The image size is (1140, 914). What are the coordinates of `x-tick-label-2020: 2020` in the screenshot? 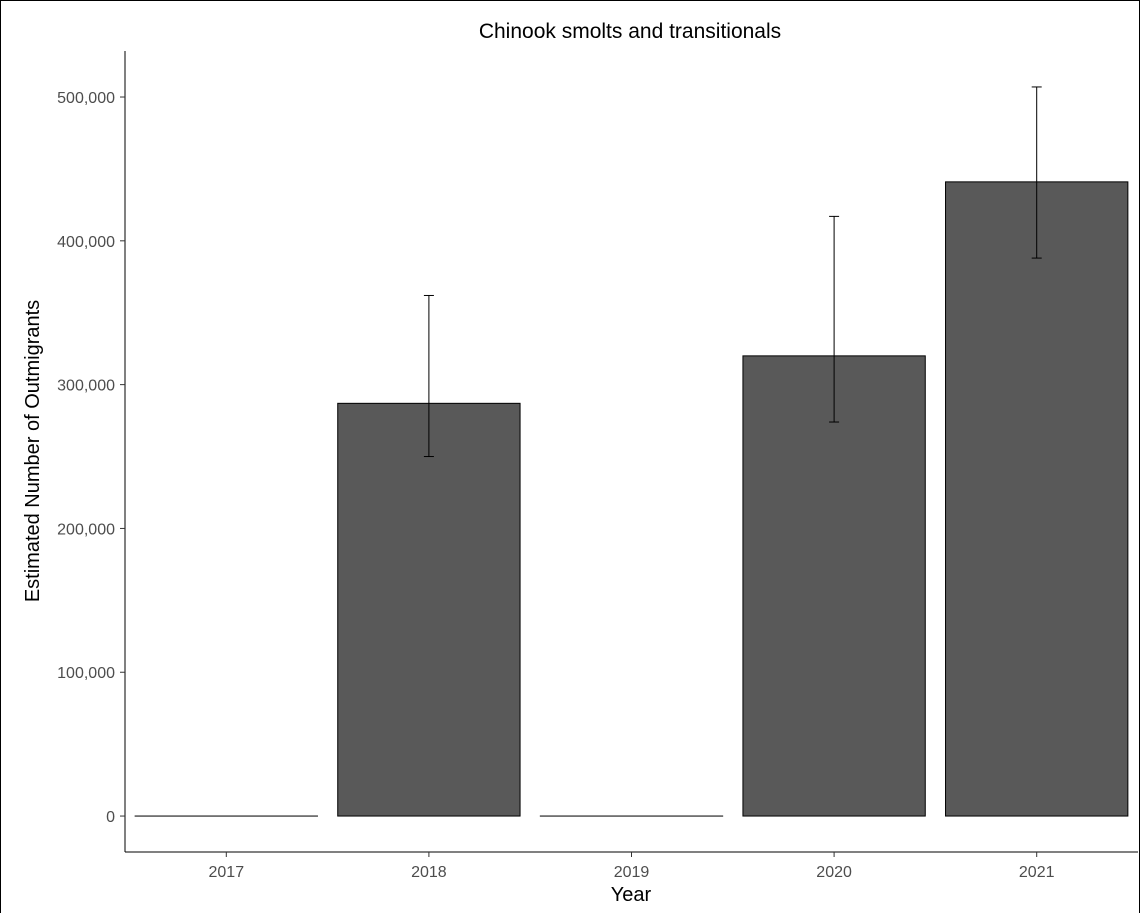 It's located at (834, 872).